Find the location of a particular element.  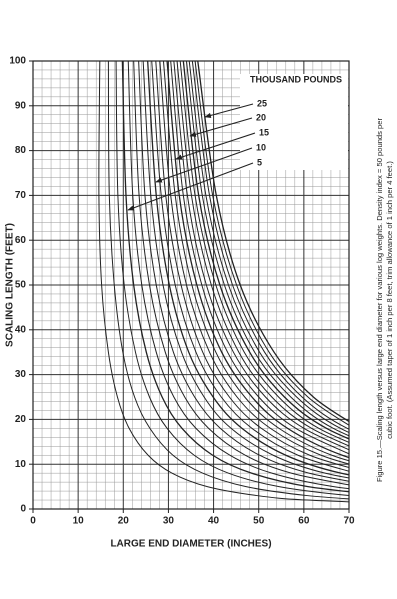

y-tick-label: 100 is located at coordinates (17, 61).